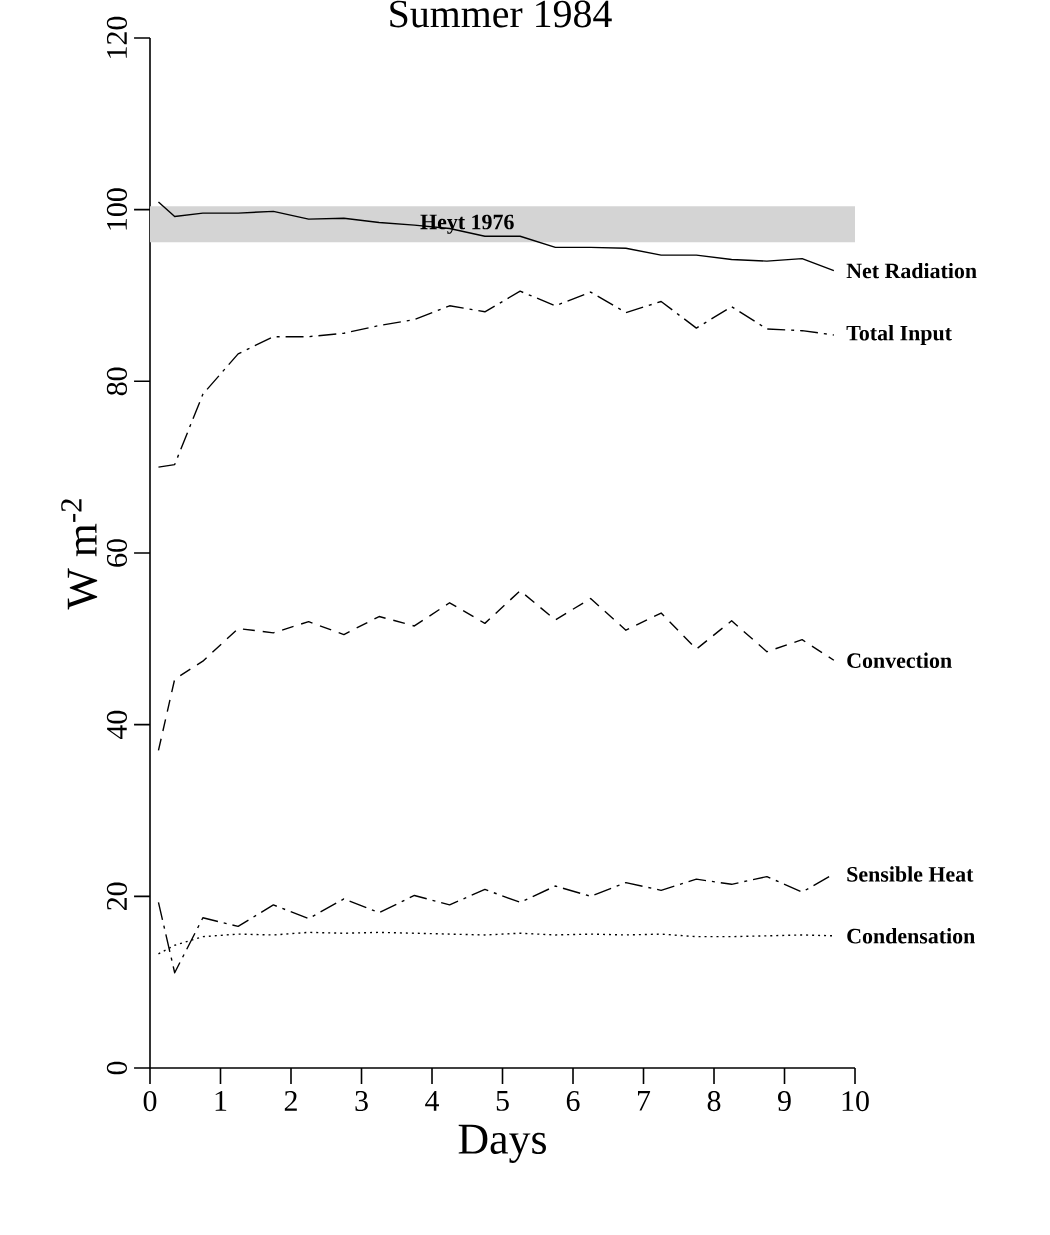  Describe the element at coordinates (361, 1101) in the screenshot. I see `x-tick-label: 3` at that location.